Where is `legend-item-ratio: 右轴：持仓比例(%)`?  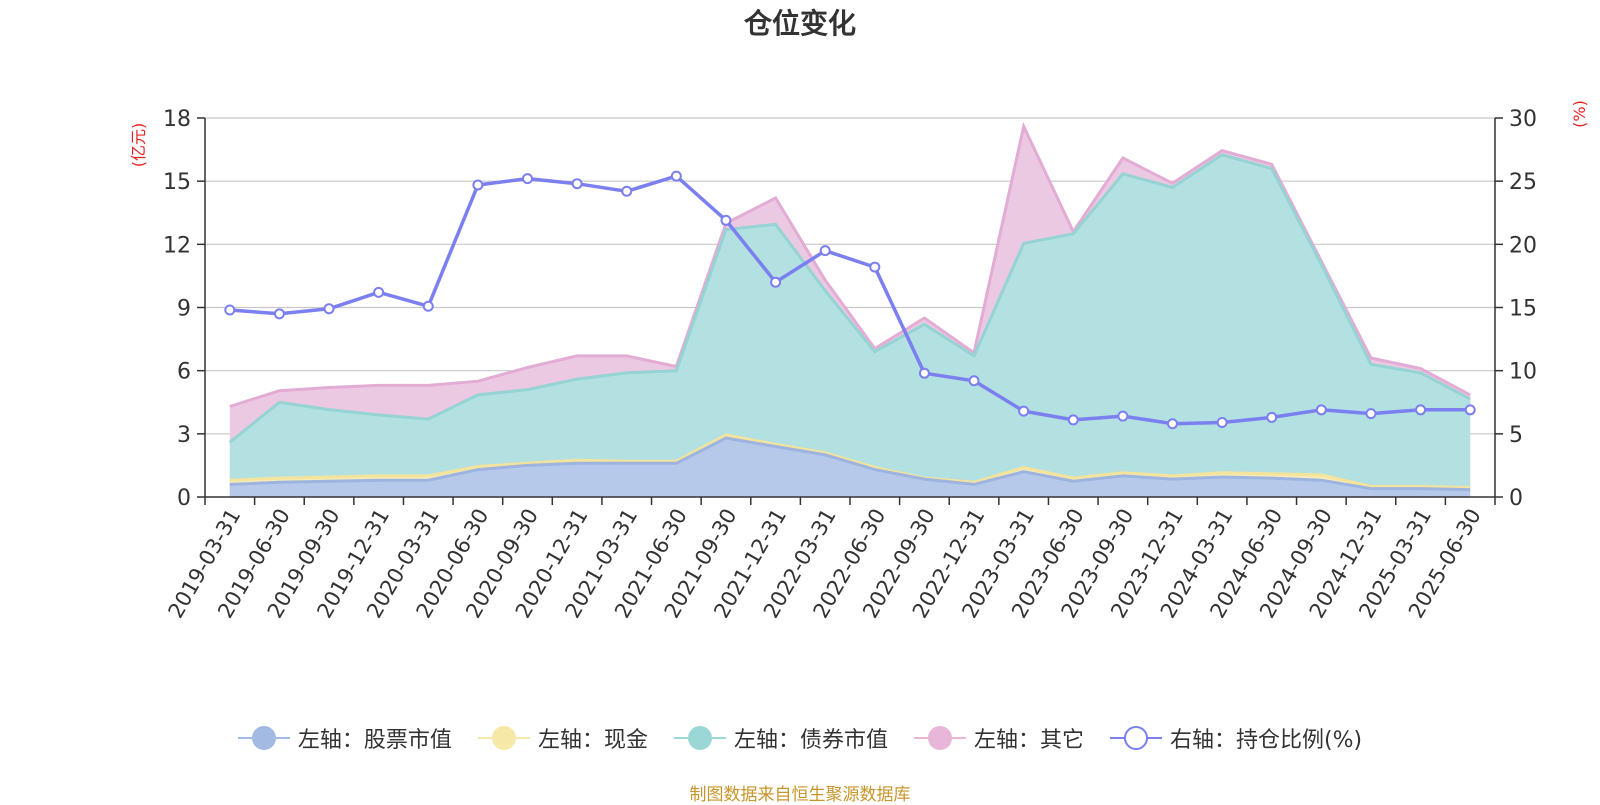 legend-item-ratio: 右轴：持仓比例(%) is located at coordinates (1236, 738).